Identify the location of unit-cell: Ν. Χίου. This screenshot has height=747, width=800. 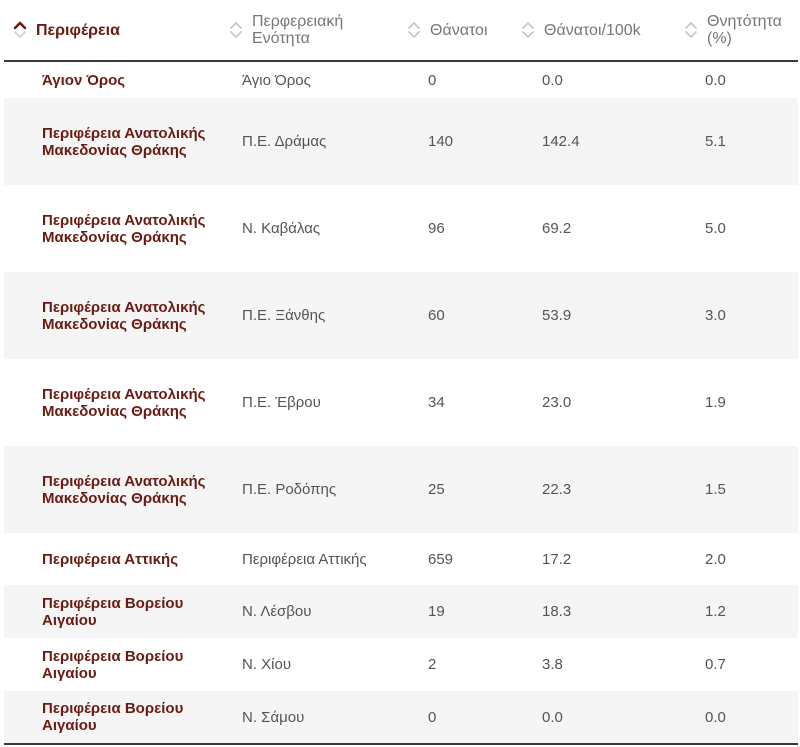
(267, 664).